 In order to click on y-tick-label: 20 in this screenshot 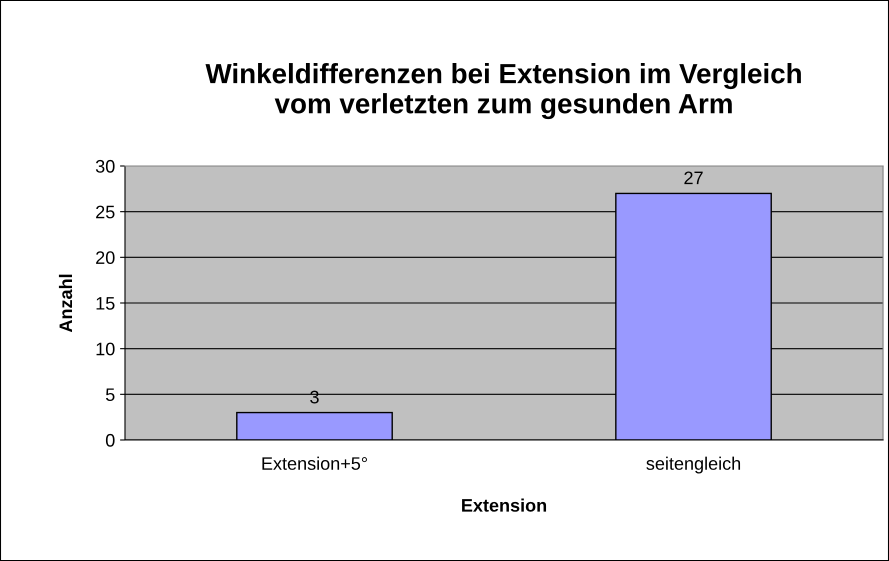, I will do `click(105, 257)`.